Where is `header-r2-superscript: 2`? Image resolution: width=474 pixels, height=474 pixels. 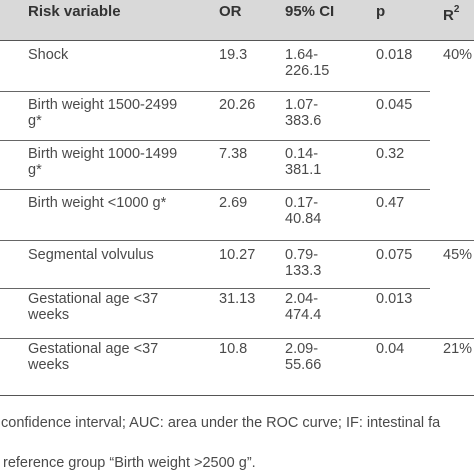 header-r2-superscript: 2 is located at coordinates (456, 9).